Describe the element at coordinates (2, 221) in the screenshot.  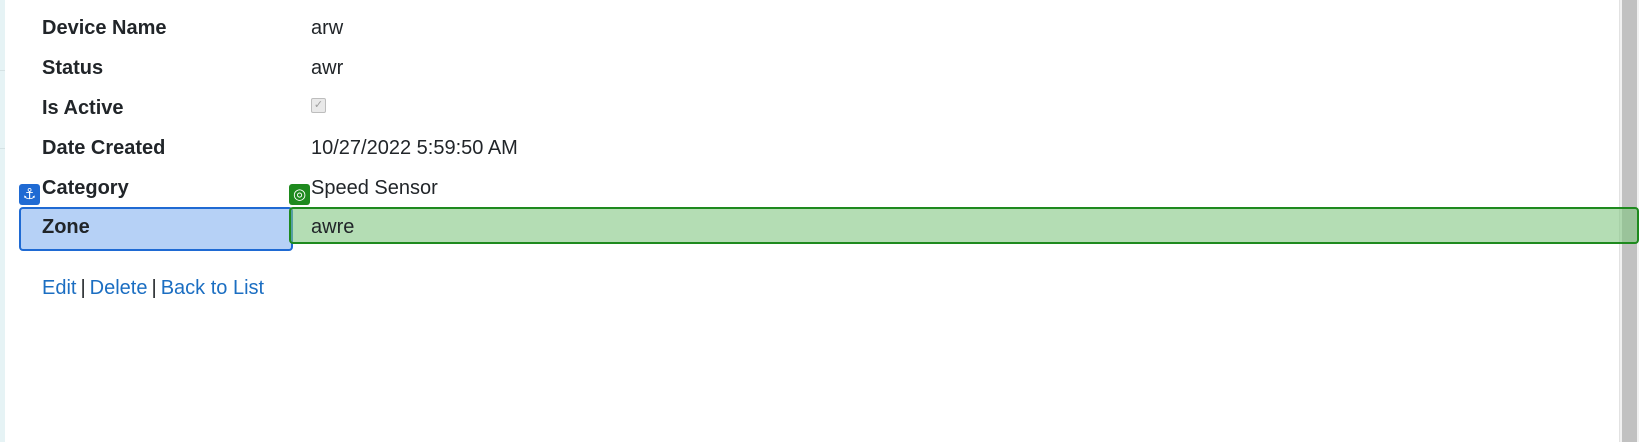
I see `left-edge-strip` at that location.